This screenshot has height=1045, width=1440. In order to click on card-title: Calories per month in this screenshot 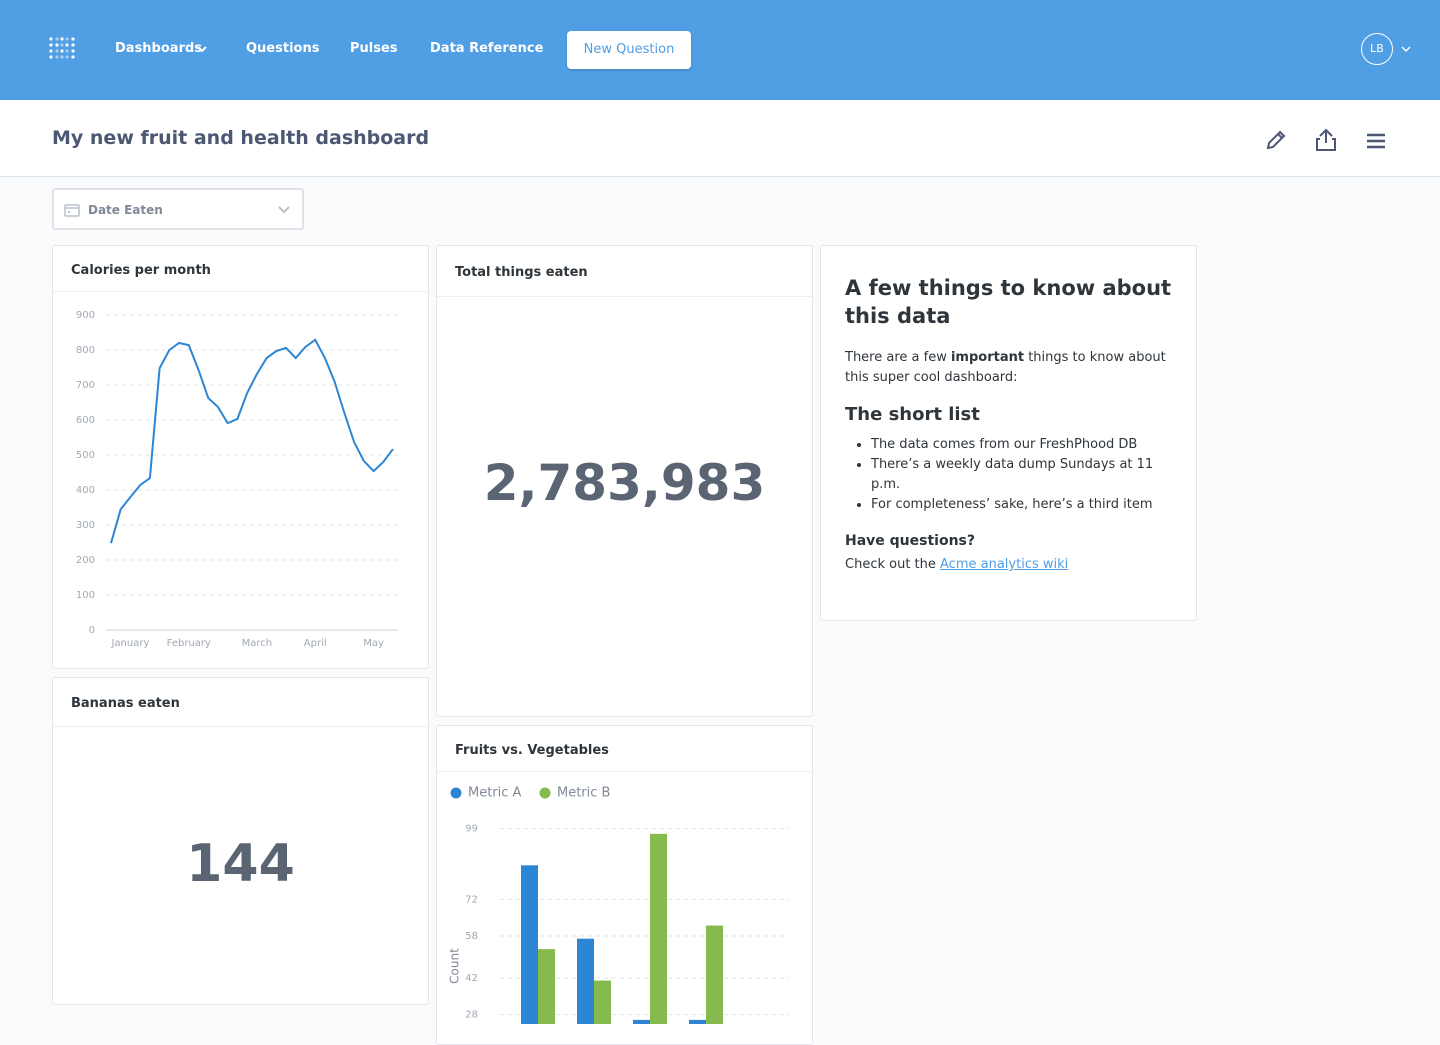, I will do `click(141, 270)`.